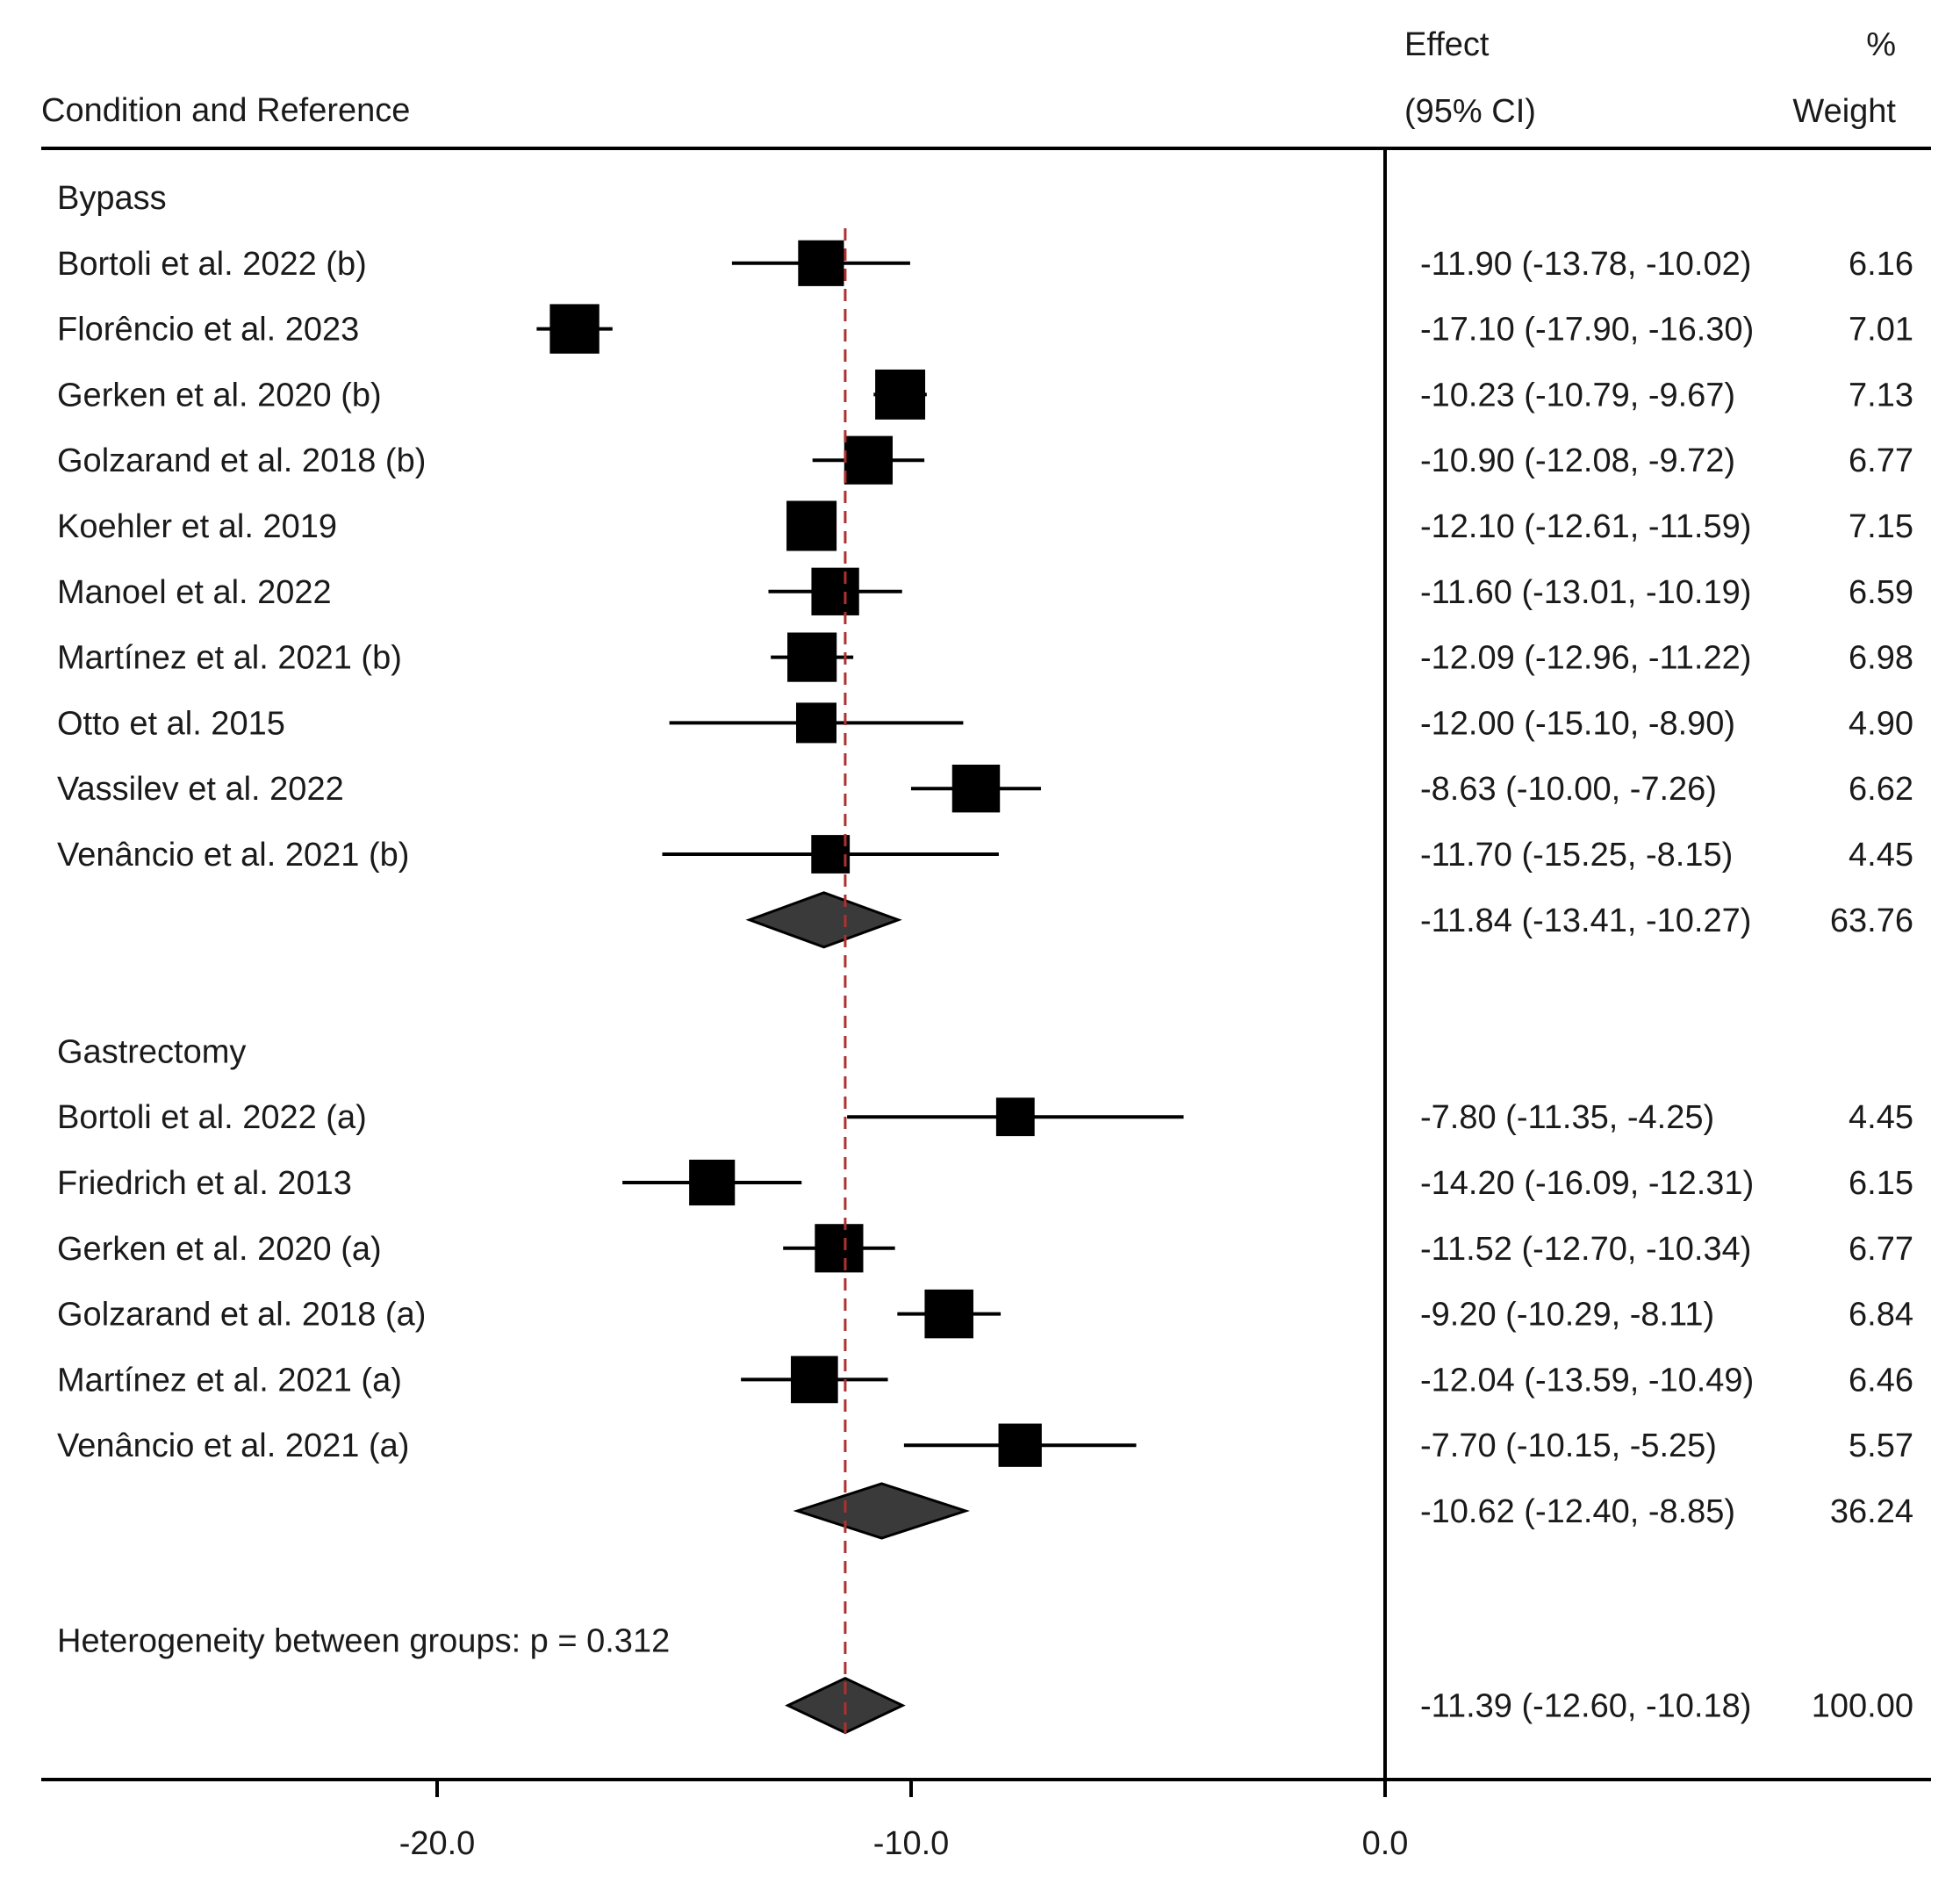 This screenshot has height=1877, width=1960. I want to click on effect-ci-text: -7.80 (-11.35, -4.25), so click(1567, 1117).